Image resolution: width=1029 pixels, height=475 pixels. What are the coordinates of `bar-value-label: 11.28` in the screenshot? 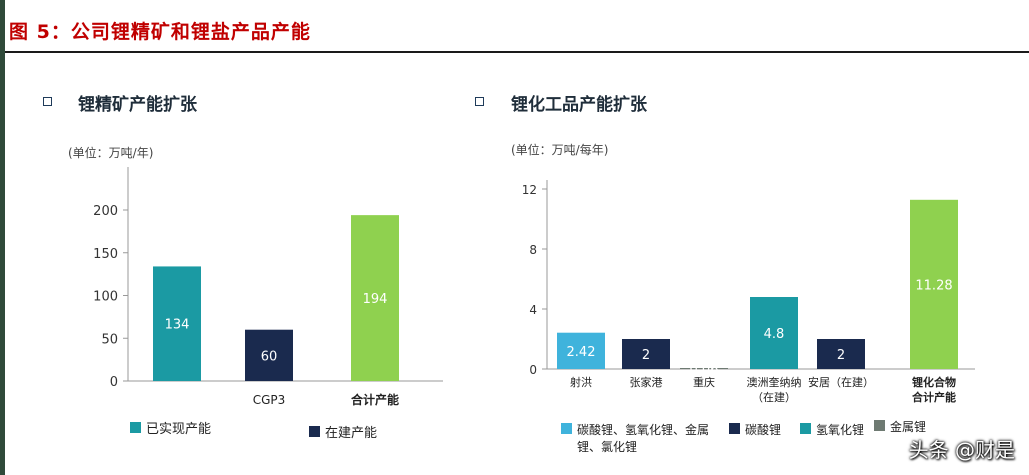 It's located at (933, 285).